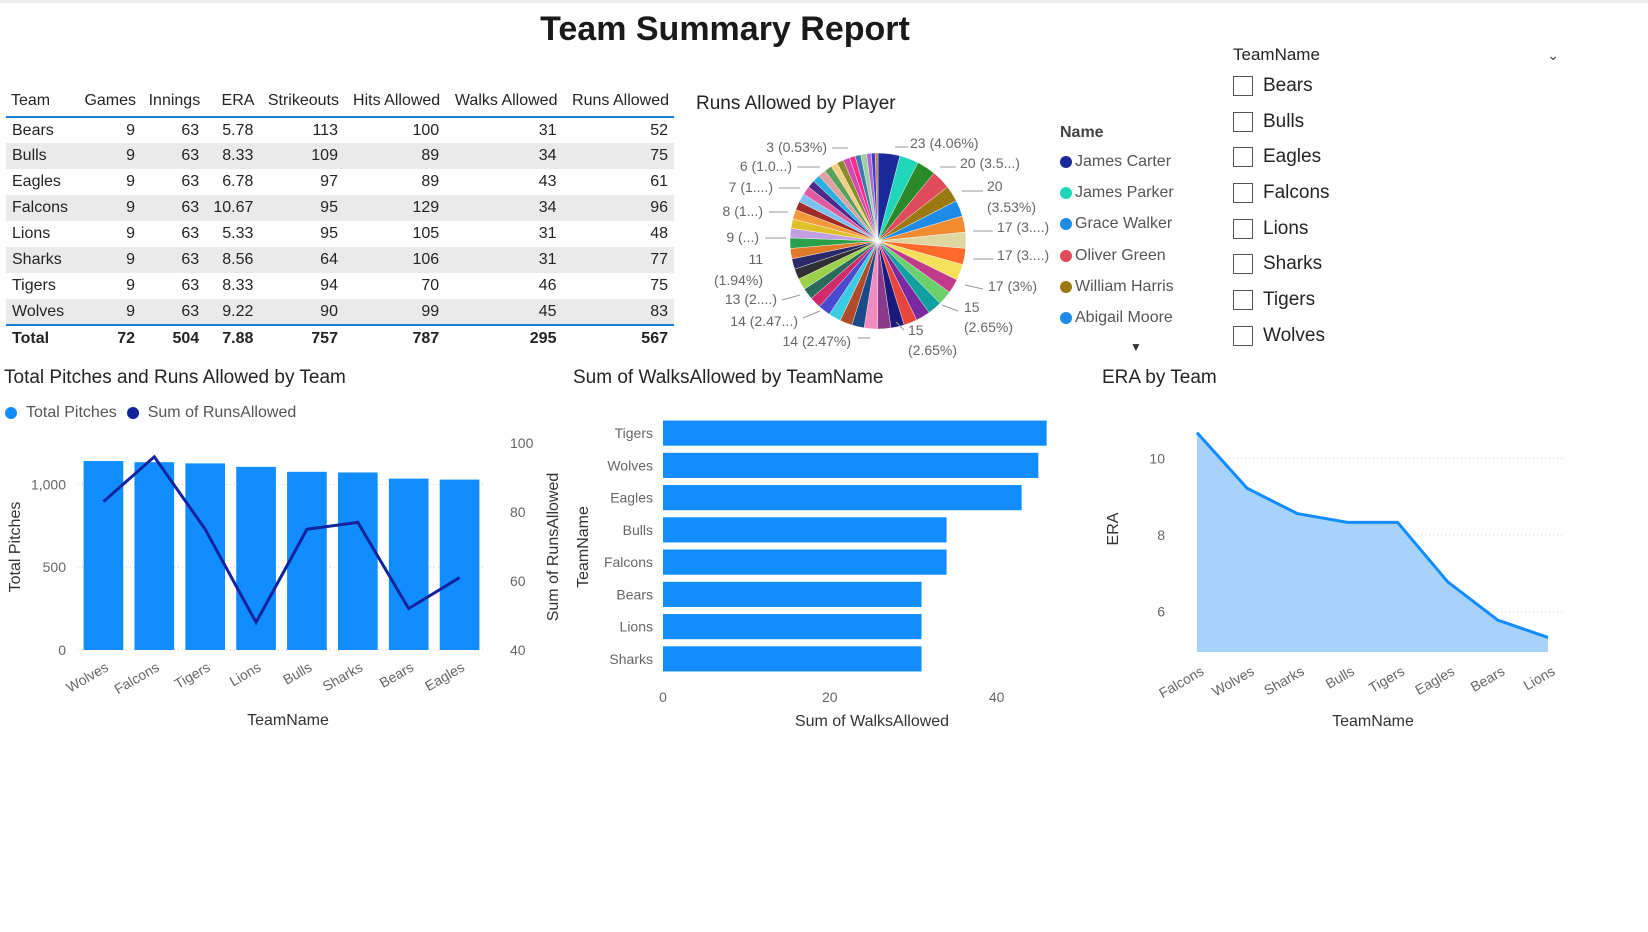 The height and width of the screenshot is (932, 1648). What do you see at coordinates (755, 259) in the screenshot?
I see `pie-data-label: 11` at bounding box center [755, 259].